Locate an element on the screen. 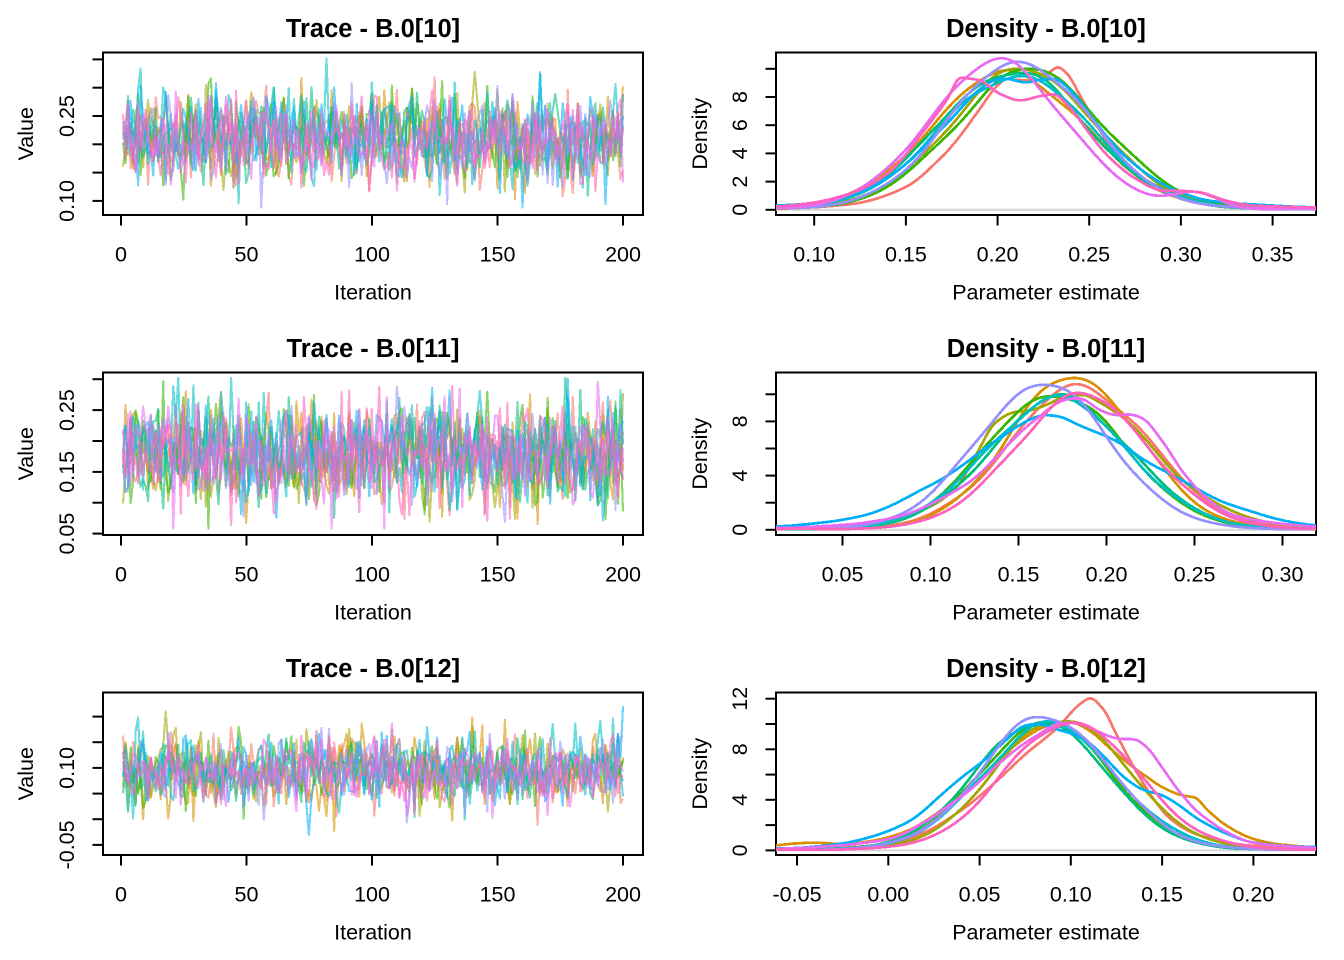  svg-text: 0.35 is located at coordinates (1273, 255).